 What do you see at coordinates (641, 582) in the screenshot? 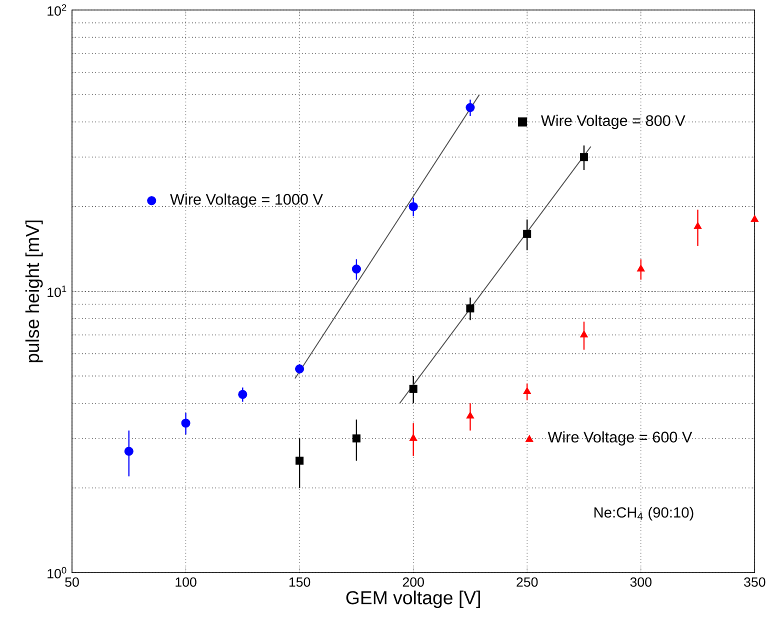
I see `x-tick-label: 300` at bounding box center [641, 582].